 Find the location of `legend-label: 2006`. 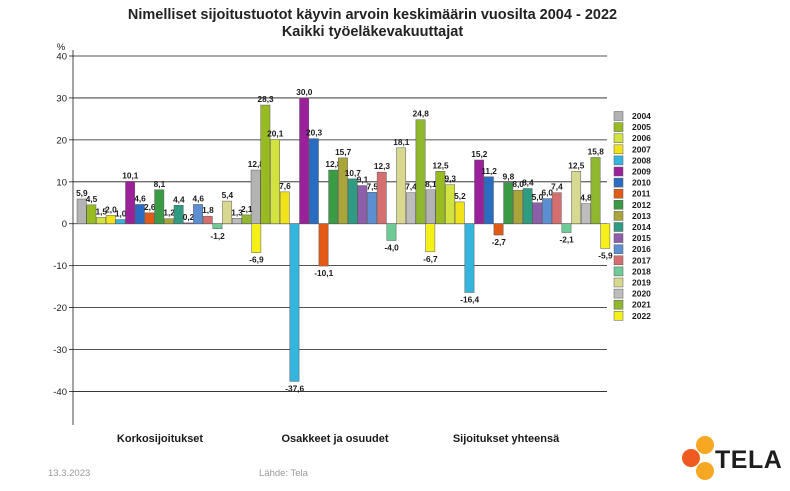

legend-label: 2006 is located at coordinates (641, 138).